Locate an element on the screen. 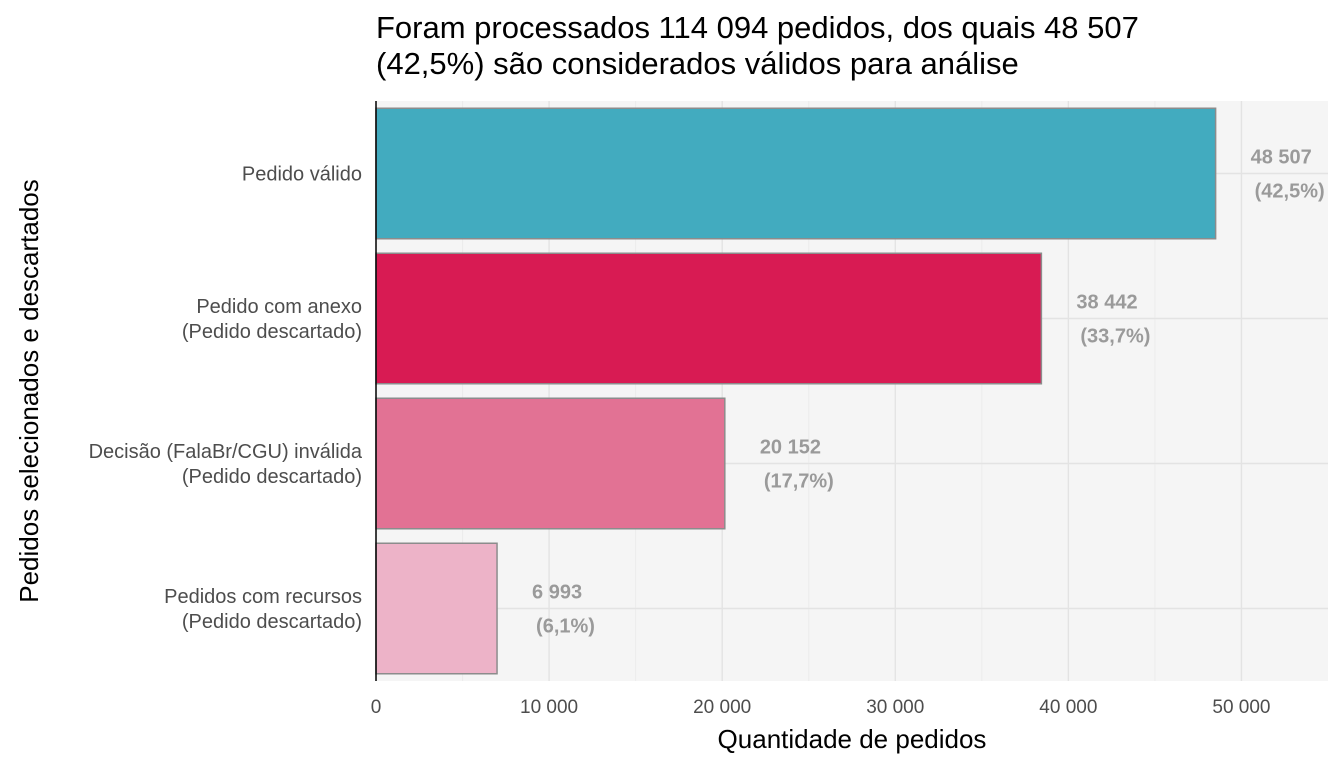 The height and width of the screenshot is (768, 1344). x-axis-title: Quantidade de pedidos is located at coordinates (852, 739).